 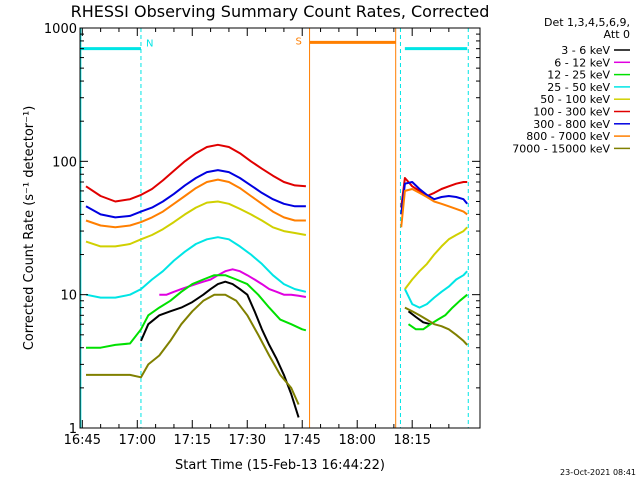 I want to click on x-tick-label: 18:15, so click(x=411, y=440).